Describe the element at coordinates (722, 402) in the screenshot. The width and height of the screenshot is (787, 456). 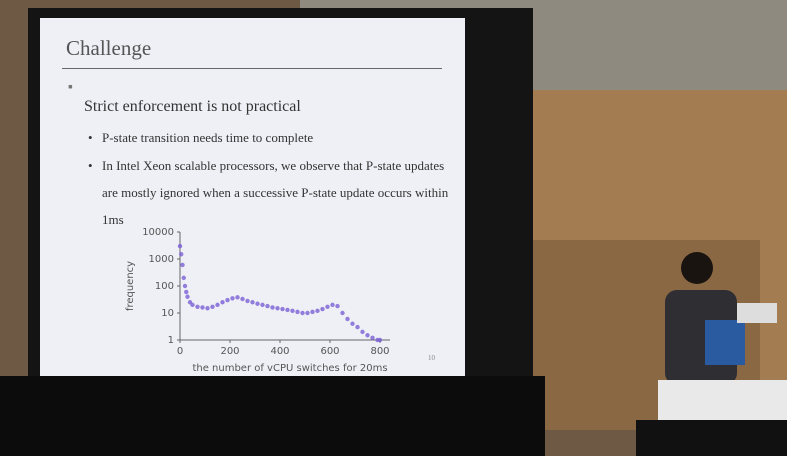
I see `projector` at that location.